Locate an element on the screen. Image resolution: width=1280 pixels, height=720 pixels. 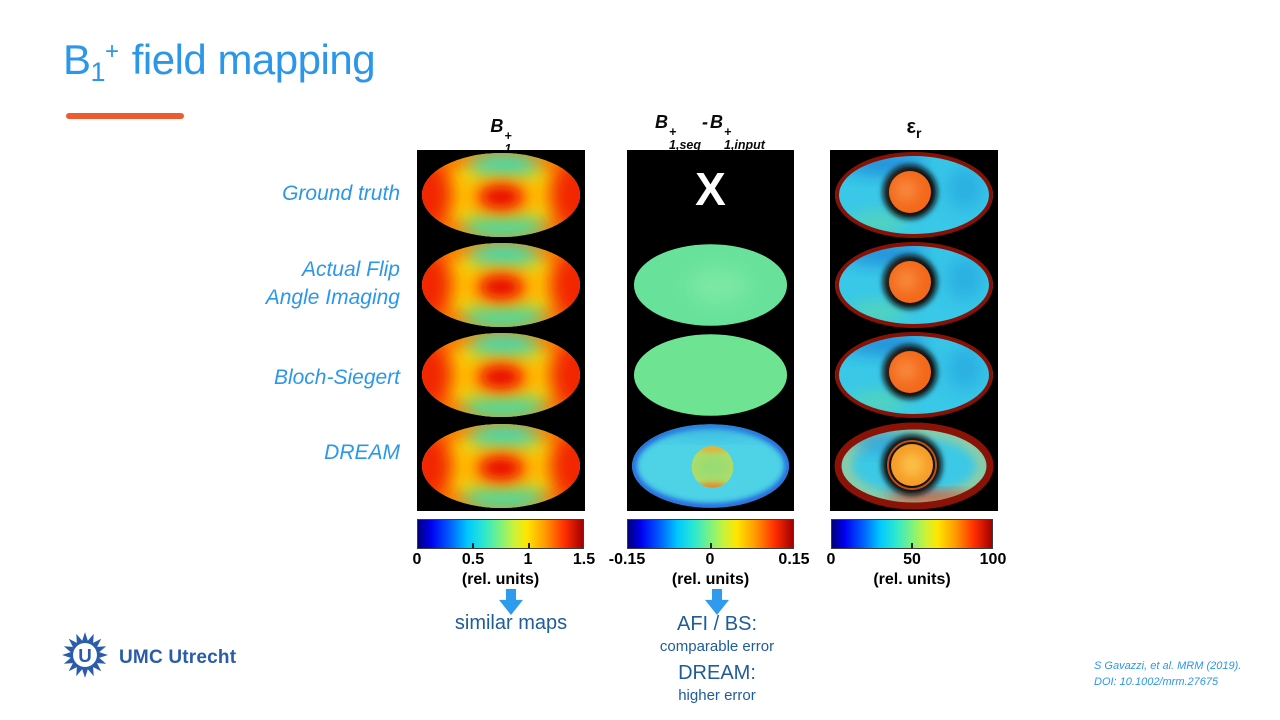
map-eps-ground-truth is located at coordinates (914, 195).